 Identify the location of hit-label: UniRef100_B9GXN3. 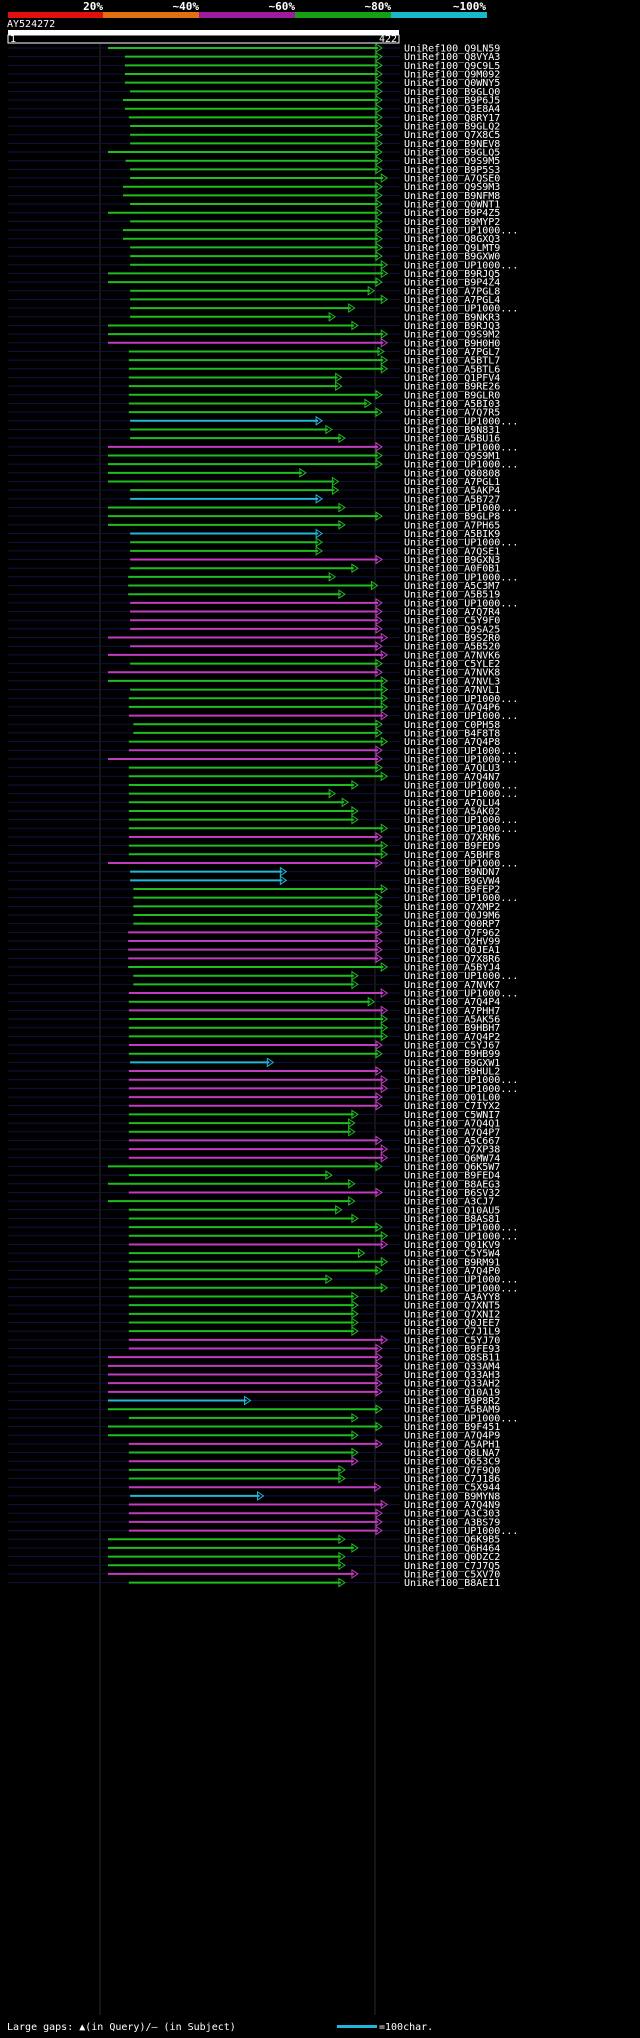
(452, 560).